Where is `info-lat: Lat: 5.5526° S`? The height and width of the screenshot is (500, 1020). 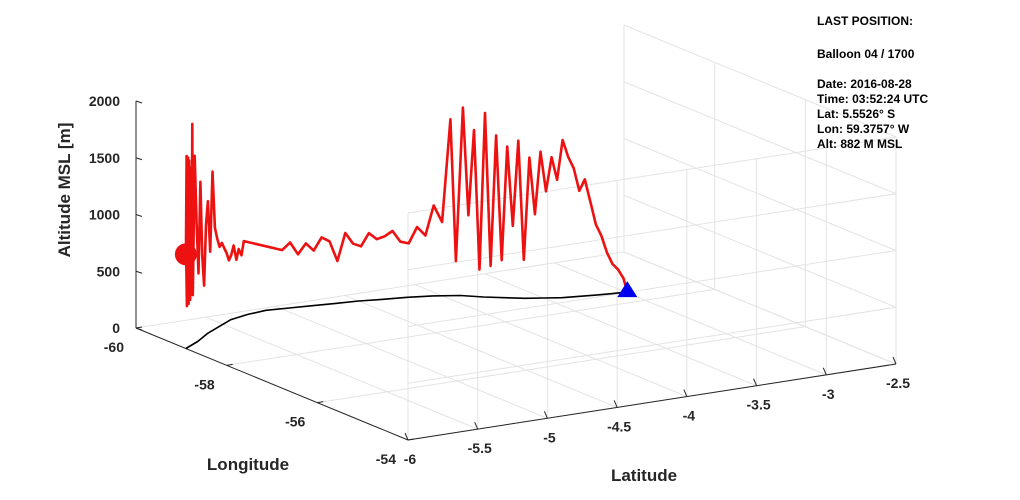
info-lat: Lat: 5.5526° S is located at coordinates (856, 114).